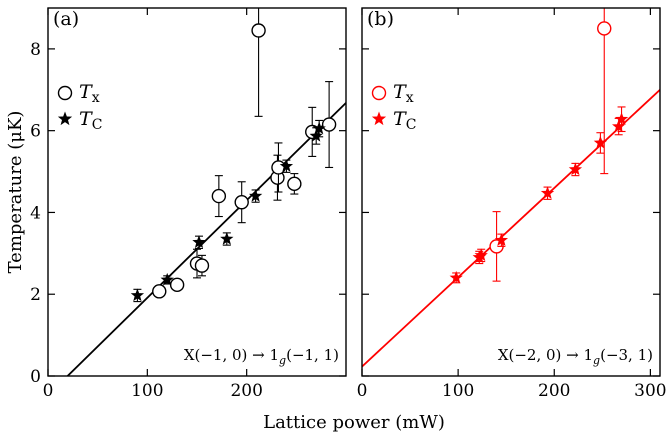 This screenshot has height=436, width=670. I want to click on y-axis-title: Temperature (μK), so click(15, 192).